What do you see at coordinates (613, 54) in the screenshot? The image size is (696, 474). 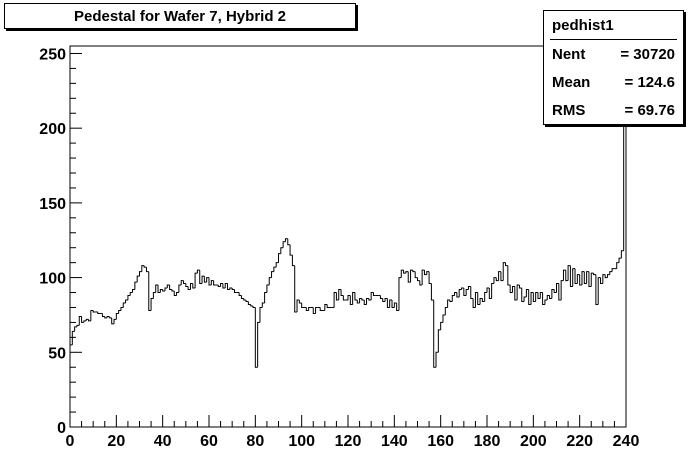 I see `stats-row-entries: Nent = 30720` at bounding box center [613, 54].